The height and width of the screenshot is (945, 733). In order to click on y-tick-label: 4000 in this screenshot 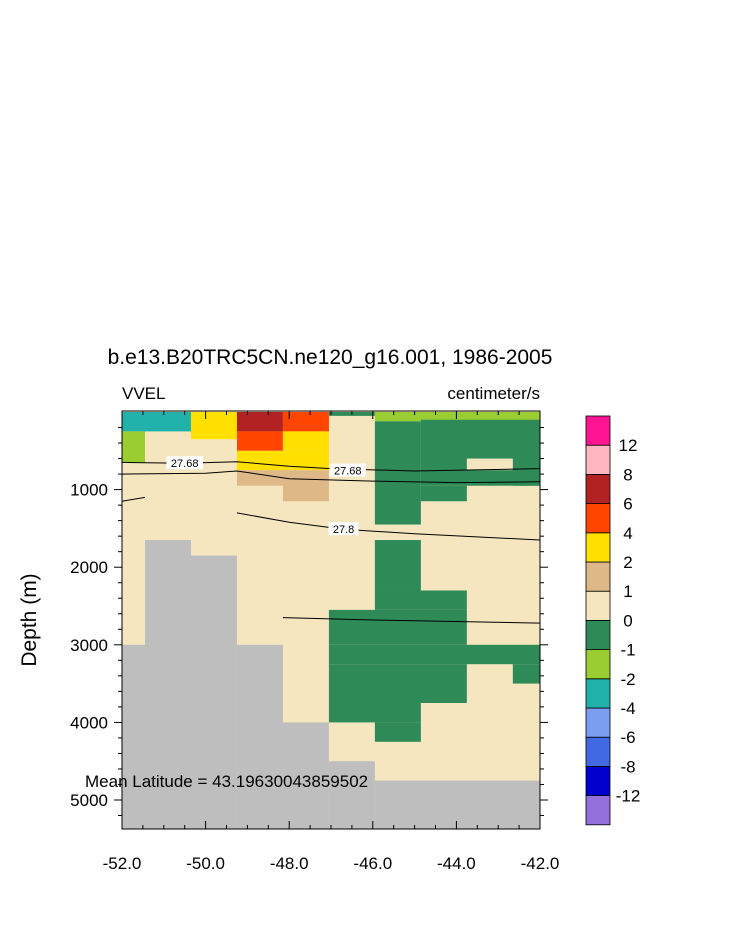, I will do `click(89, 722)`.